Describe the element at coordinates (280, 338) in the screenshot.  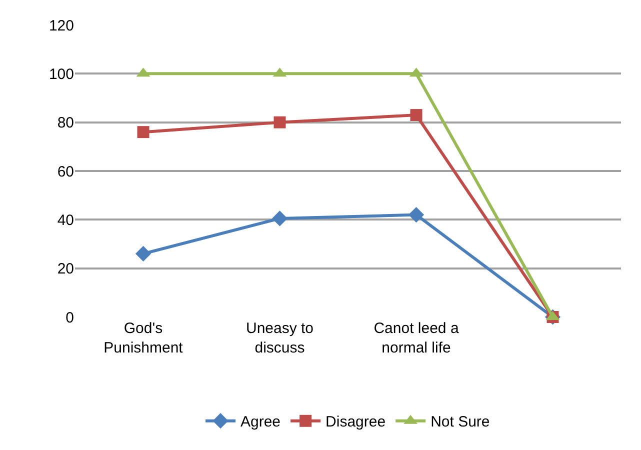
I see `x-tick-label: Uneasy to discuss` at that location.